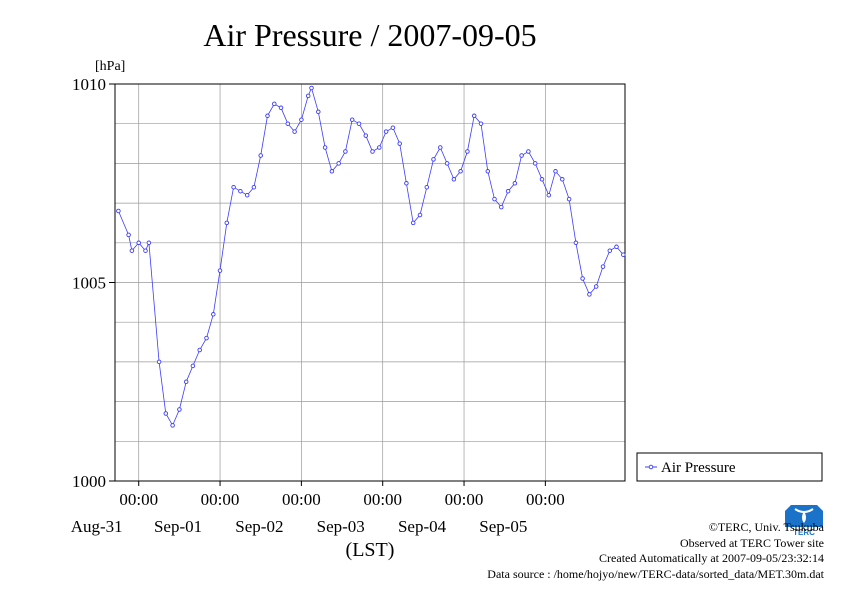 The image size is (842, 595). I want to click on copyright-text: ©TERC, Univ. Tsukuba, so click(766, 527).